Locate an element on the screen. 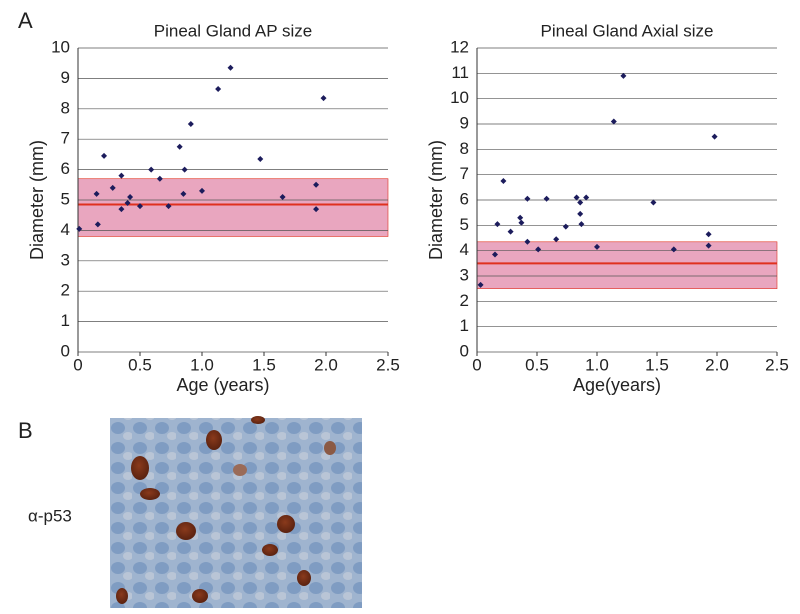 This screenshot has height=614, width=800. chart-title: Pineal Gland Axial size is located at coordinates (627, 30).